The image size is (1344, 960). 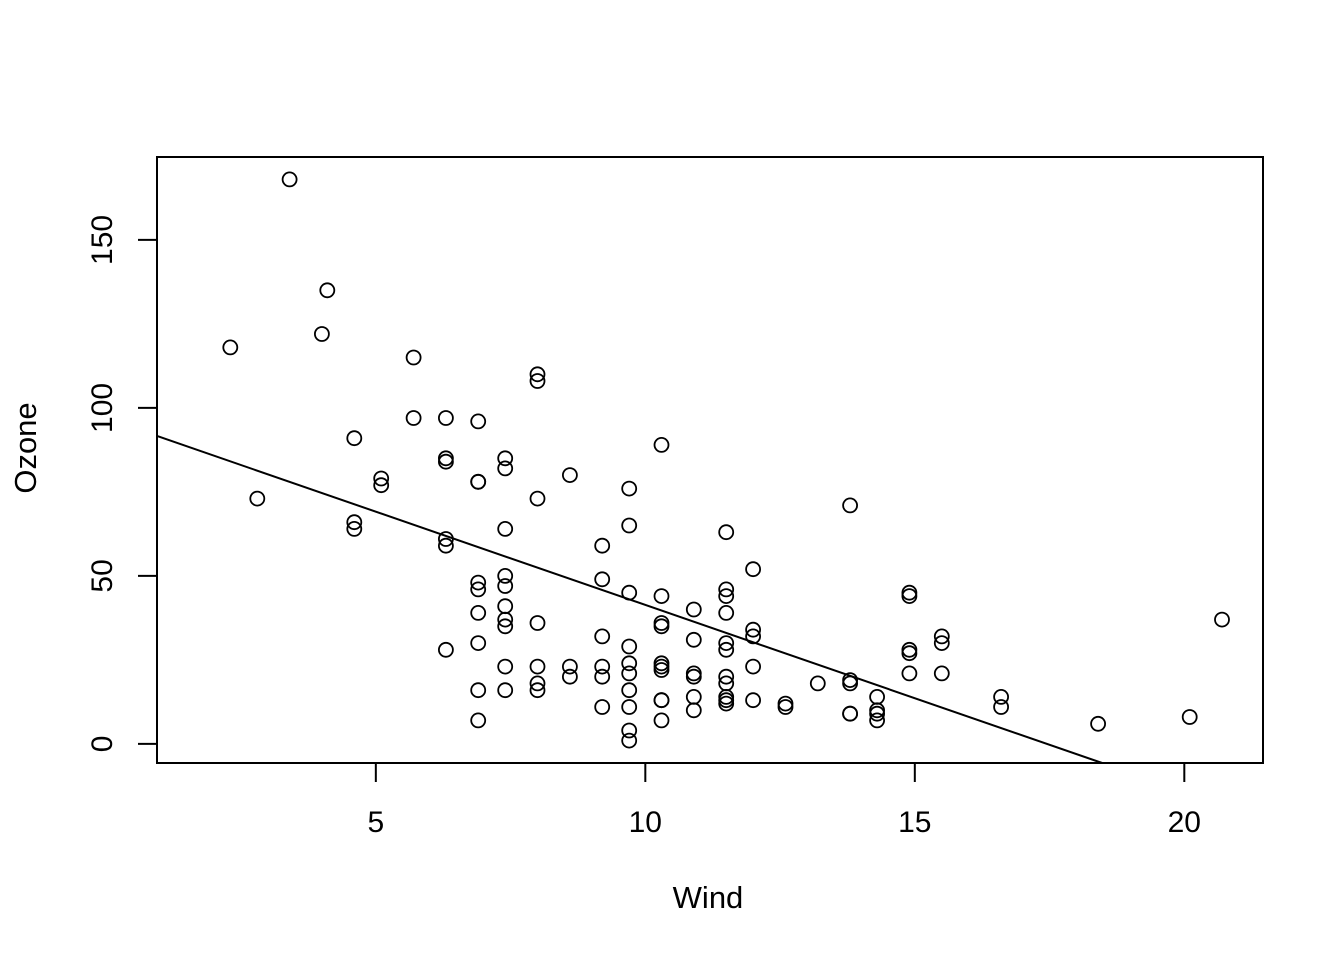 What do you see at coordinates (25, 447) in the screenshot?
I see `y-axis-title: Ozone` at bounding box center [25, 447].